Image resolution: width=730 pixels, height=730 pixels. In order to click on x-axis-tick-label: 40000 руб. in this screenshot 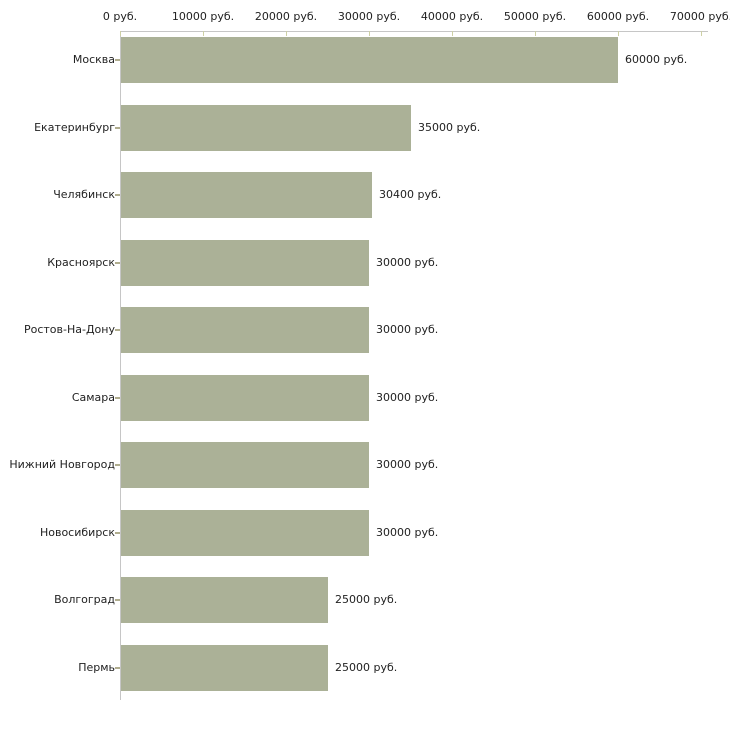, I will do `click(452, 16)`.